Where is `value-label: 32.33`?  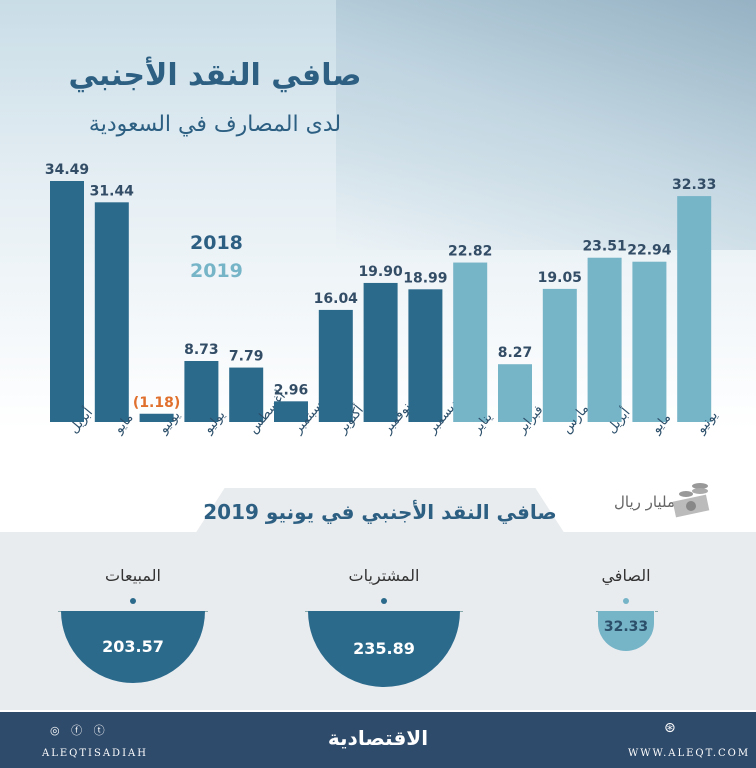 value-label: 32.33 is located at coordinates (694, 185).